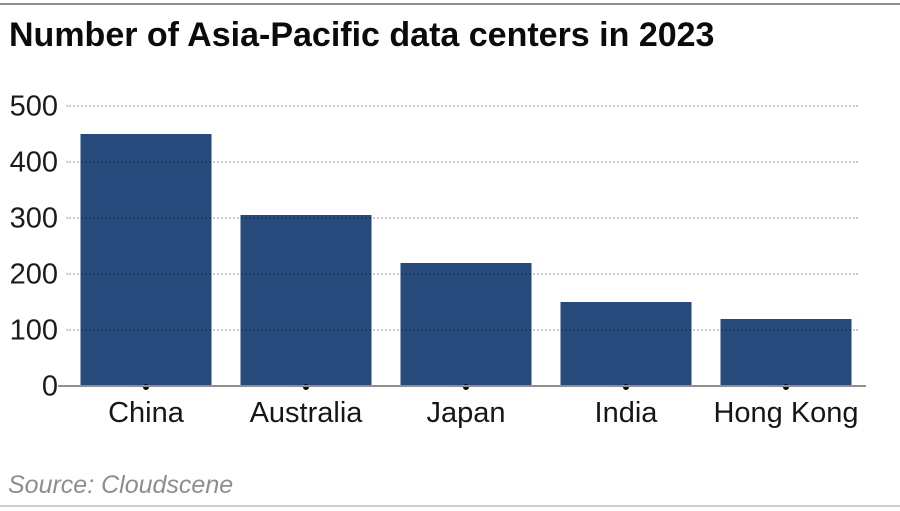  Describe the element at coordinates (626, 344) in the screenshot. I see `bar-india` at that location.